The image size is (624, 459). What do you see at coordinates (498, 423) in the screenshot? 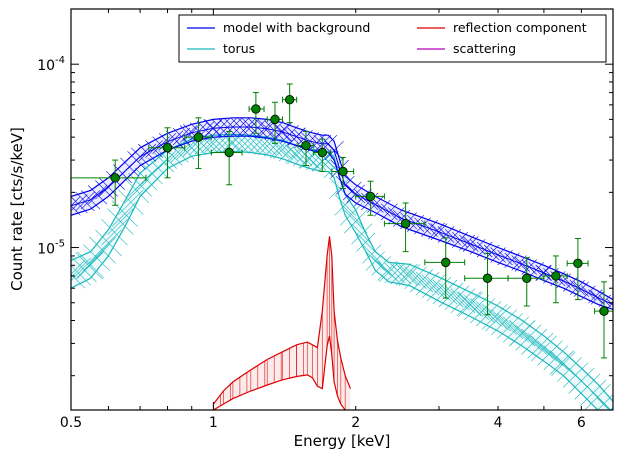
I see `x-tick-label: 4` at bounding box center [498, 423].